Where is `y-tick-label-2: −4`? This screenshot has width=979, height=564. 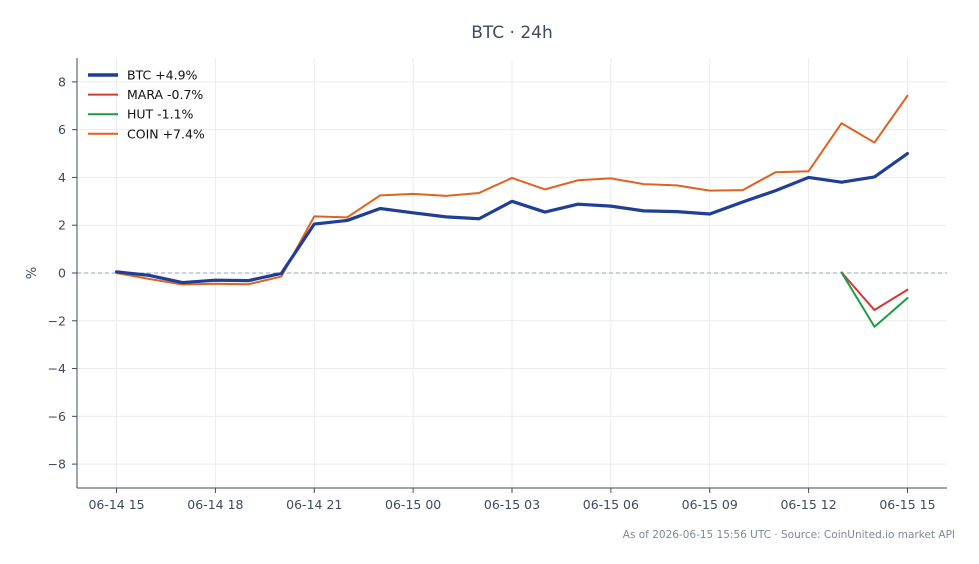
y-tick-label-2: −4 is located at coordinates (57, 368).